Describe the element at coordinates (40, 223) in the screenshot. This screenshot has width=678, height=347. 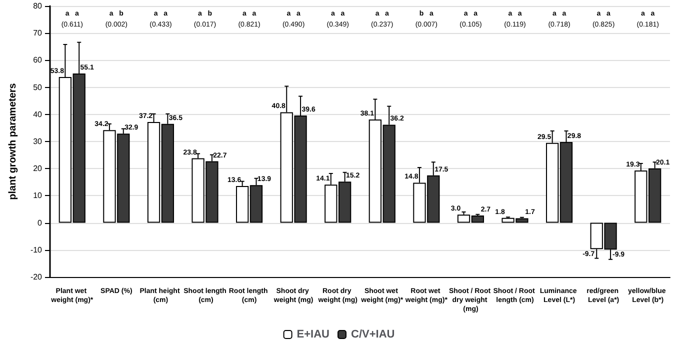
I see `y-tick-label: 0` at that location.